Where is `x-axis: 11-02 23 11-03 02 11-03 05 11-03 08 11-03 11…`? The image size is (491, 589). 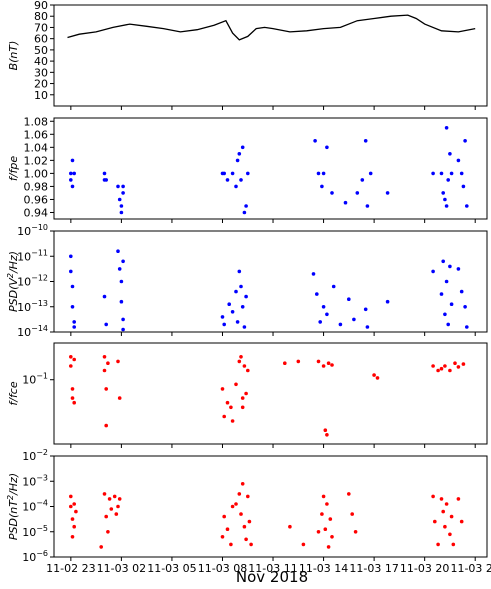 x-axis: 11-02 23 11-03 02 11-03 05 11-03 08 11-03 11… is located at coordinates (268, 568).